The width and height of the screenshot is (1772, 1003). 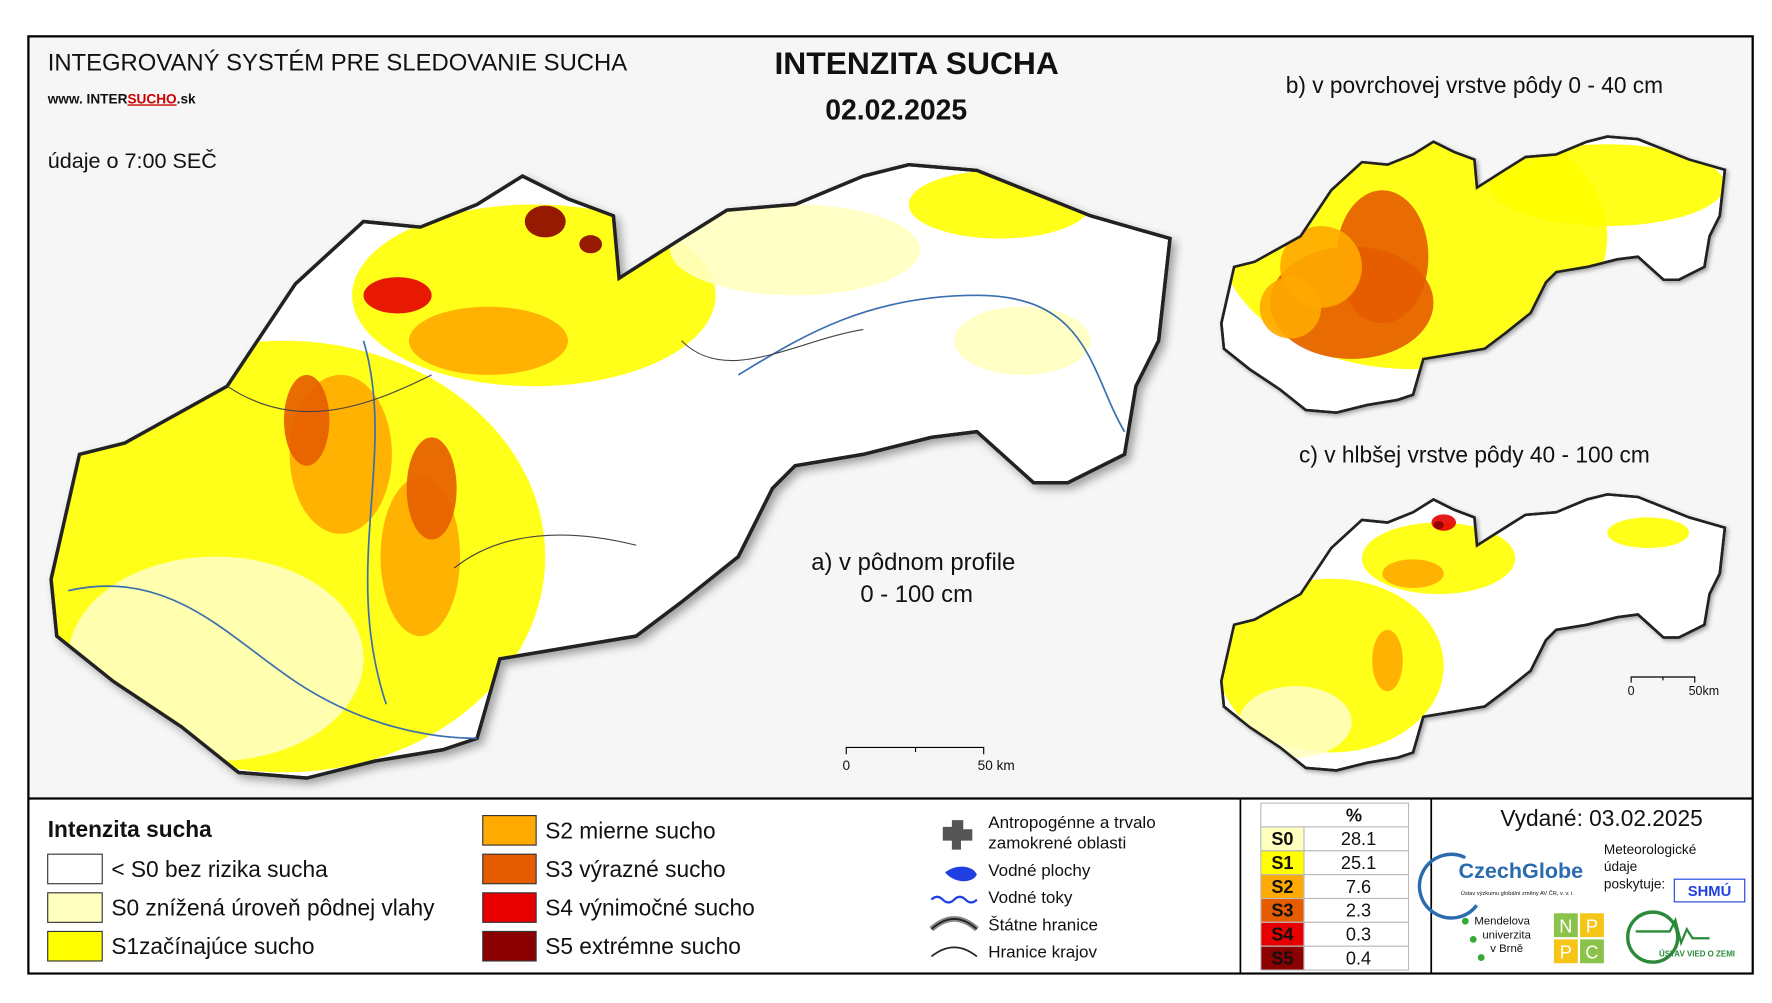 I want to click on map-label: a) v pôdnom profile, so click(x=913, y=562).